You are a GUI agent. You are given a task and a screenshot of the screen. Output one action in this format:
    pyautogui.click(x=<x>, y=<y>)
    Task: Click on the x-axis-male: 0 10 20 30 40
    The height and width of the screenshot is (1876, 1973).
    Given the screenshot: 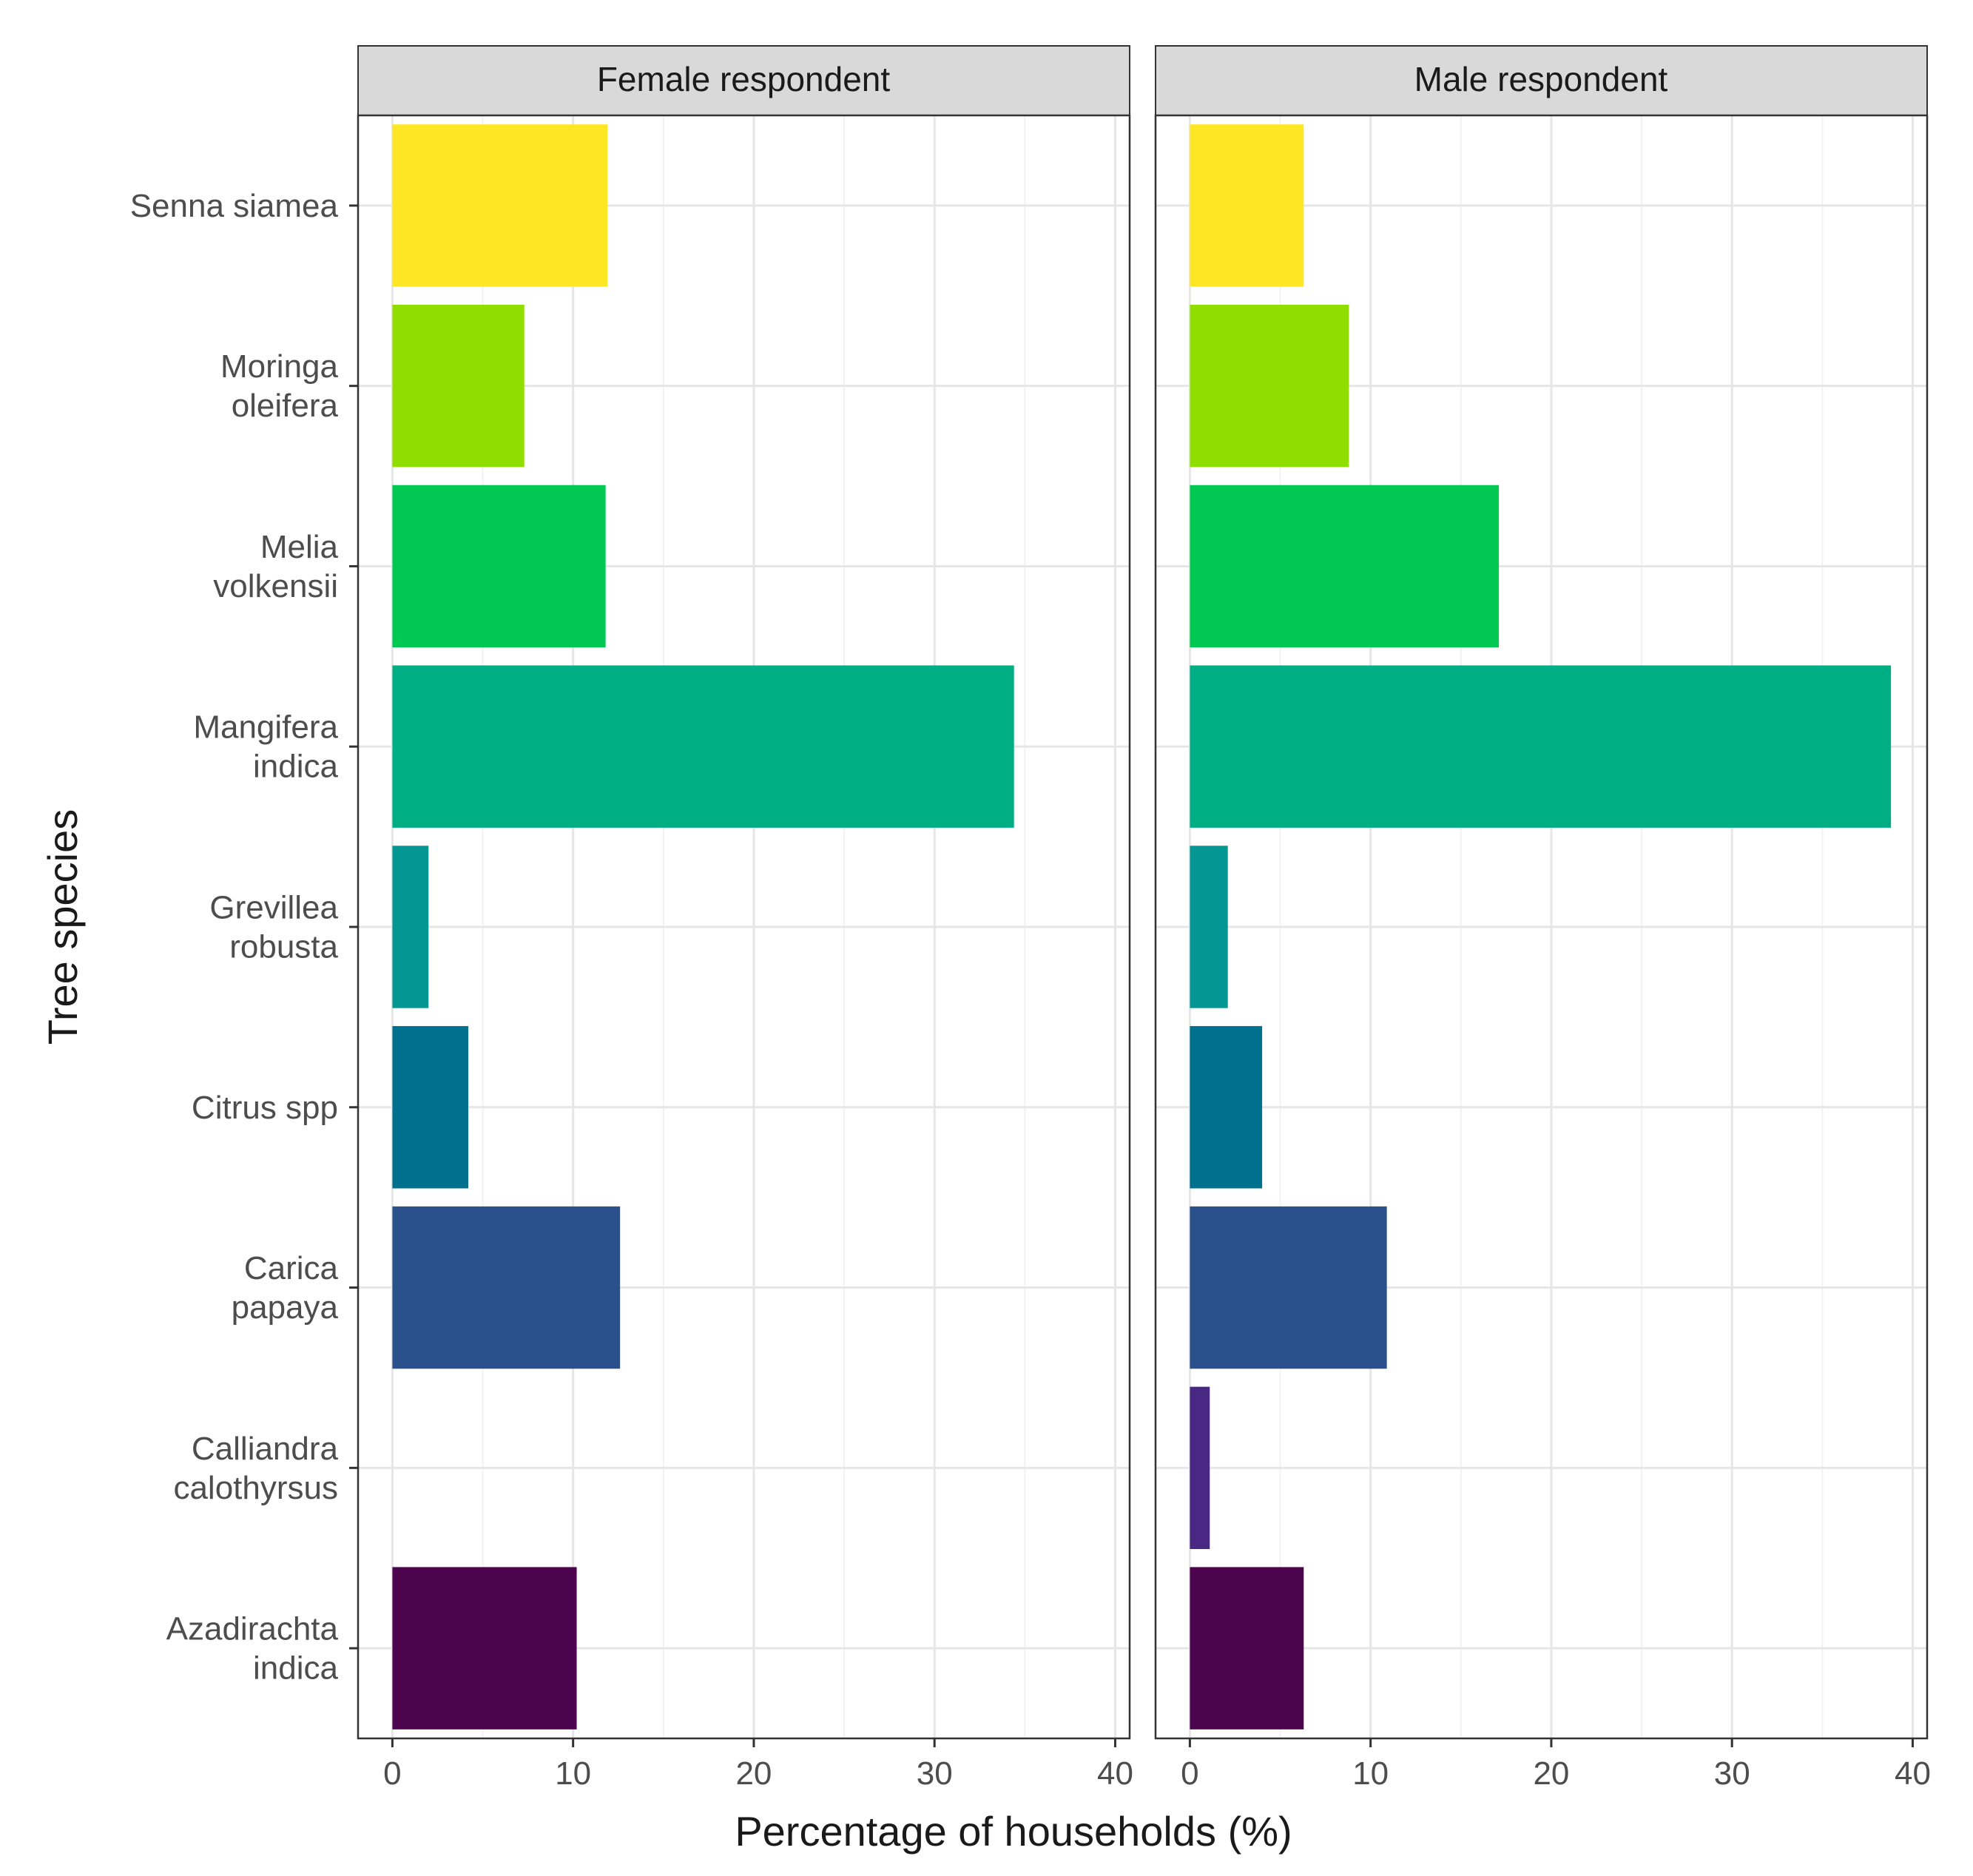 What is the action you would take?
    pyautogui.click(x=1556, y=1765)
    